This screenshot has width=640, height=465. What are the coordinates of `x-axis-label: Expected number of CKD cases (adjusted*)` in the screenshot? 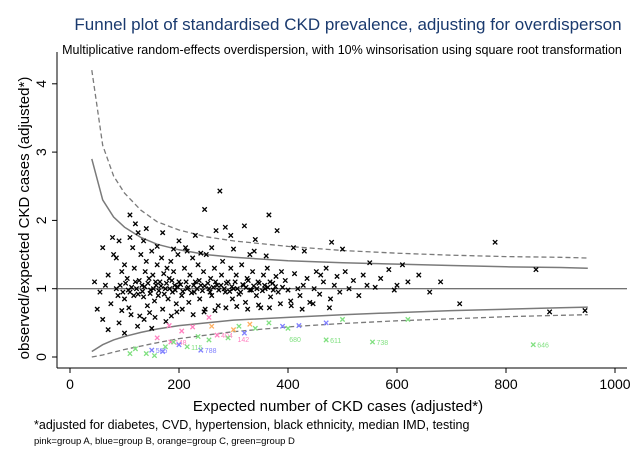 It's located at (338, 406).